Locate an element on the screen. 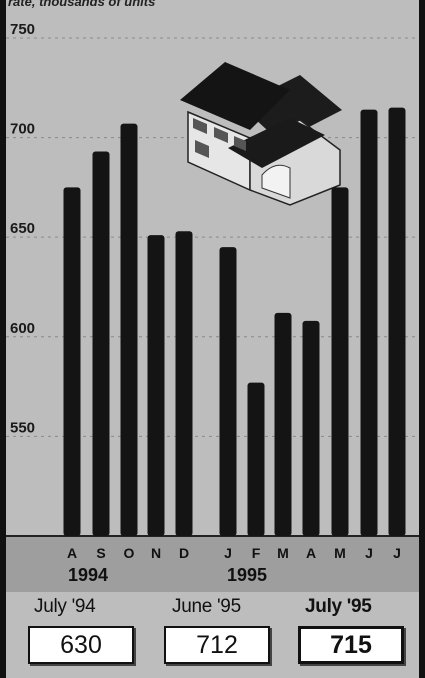 The width and height of the screenshot is (425, 678). year-label-1994: 1994 is located at coordinates (88, 575).